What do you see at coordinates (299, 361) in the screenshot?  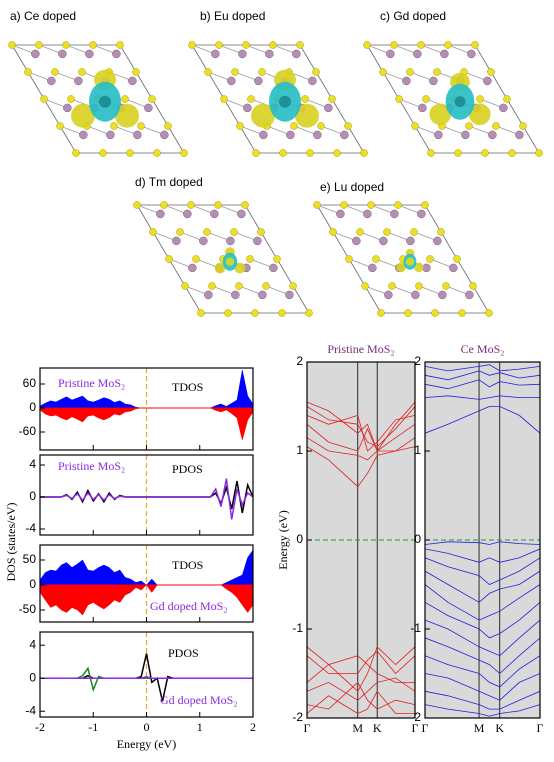 I see `y-tick-label: 2` at bounding box center [299, 361].